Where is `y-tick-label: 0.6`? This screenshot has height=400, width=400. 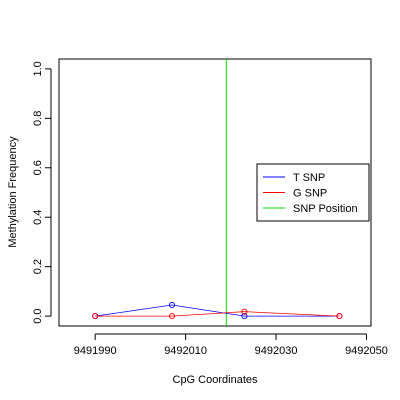
y-tick-label: 0.6 is located at coordinates (38, 167).